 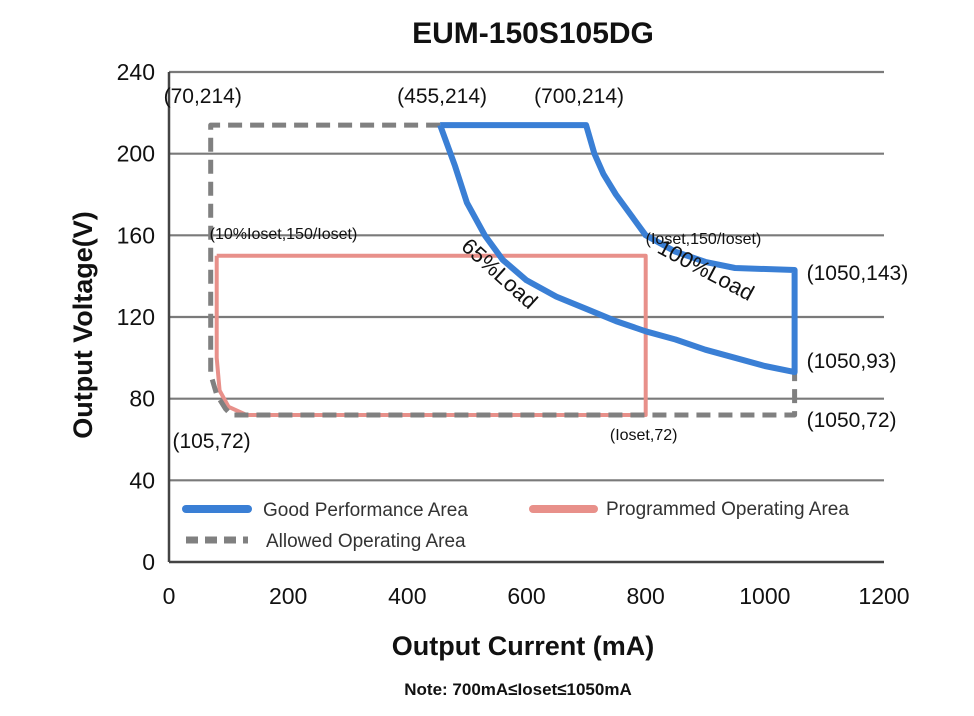 I want to click on y-tick-label: 40, so click(x=142, y=480).